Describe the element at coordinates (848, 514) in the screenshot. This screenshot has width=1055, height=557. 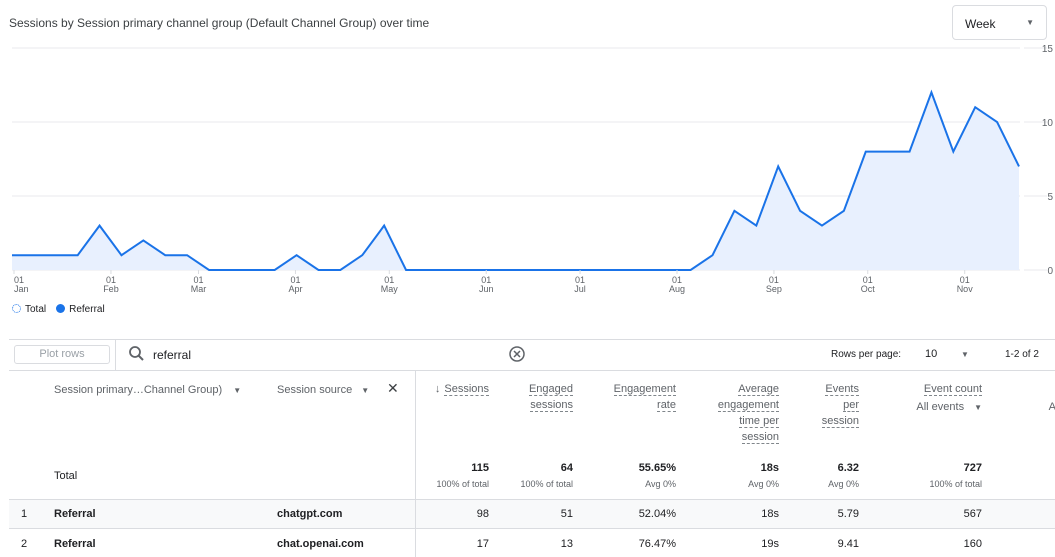
I see `row-metric-value: 5.79` at that location.